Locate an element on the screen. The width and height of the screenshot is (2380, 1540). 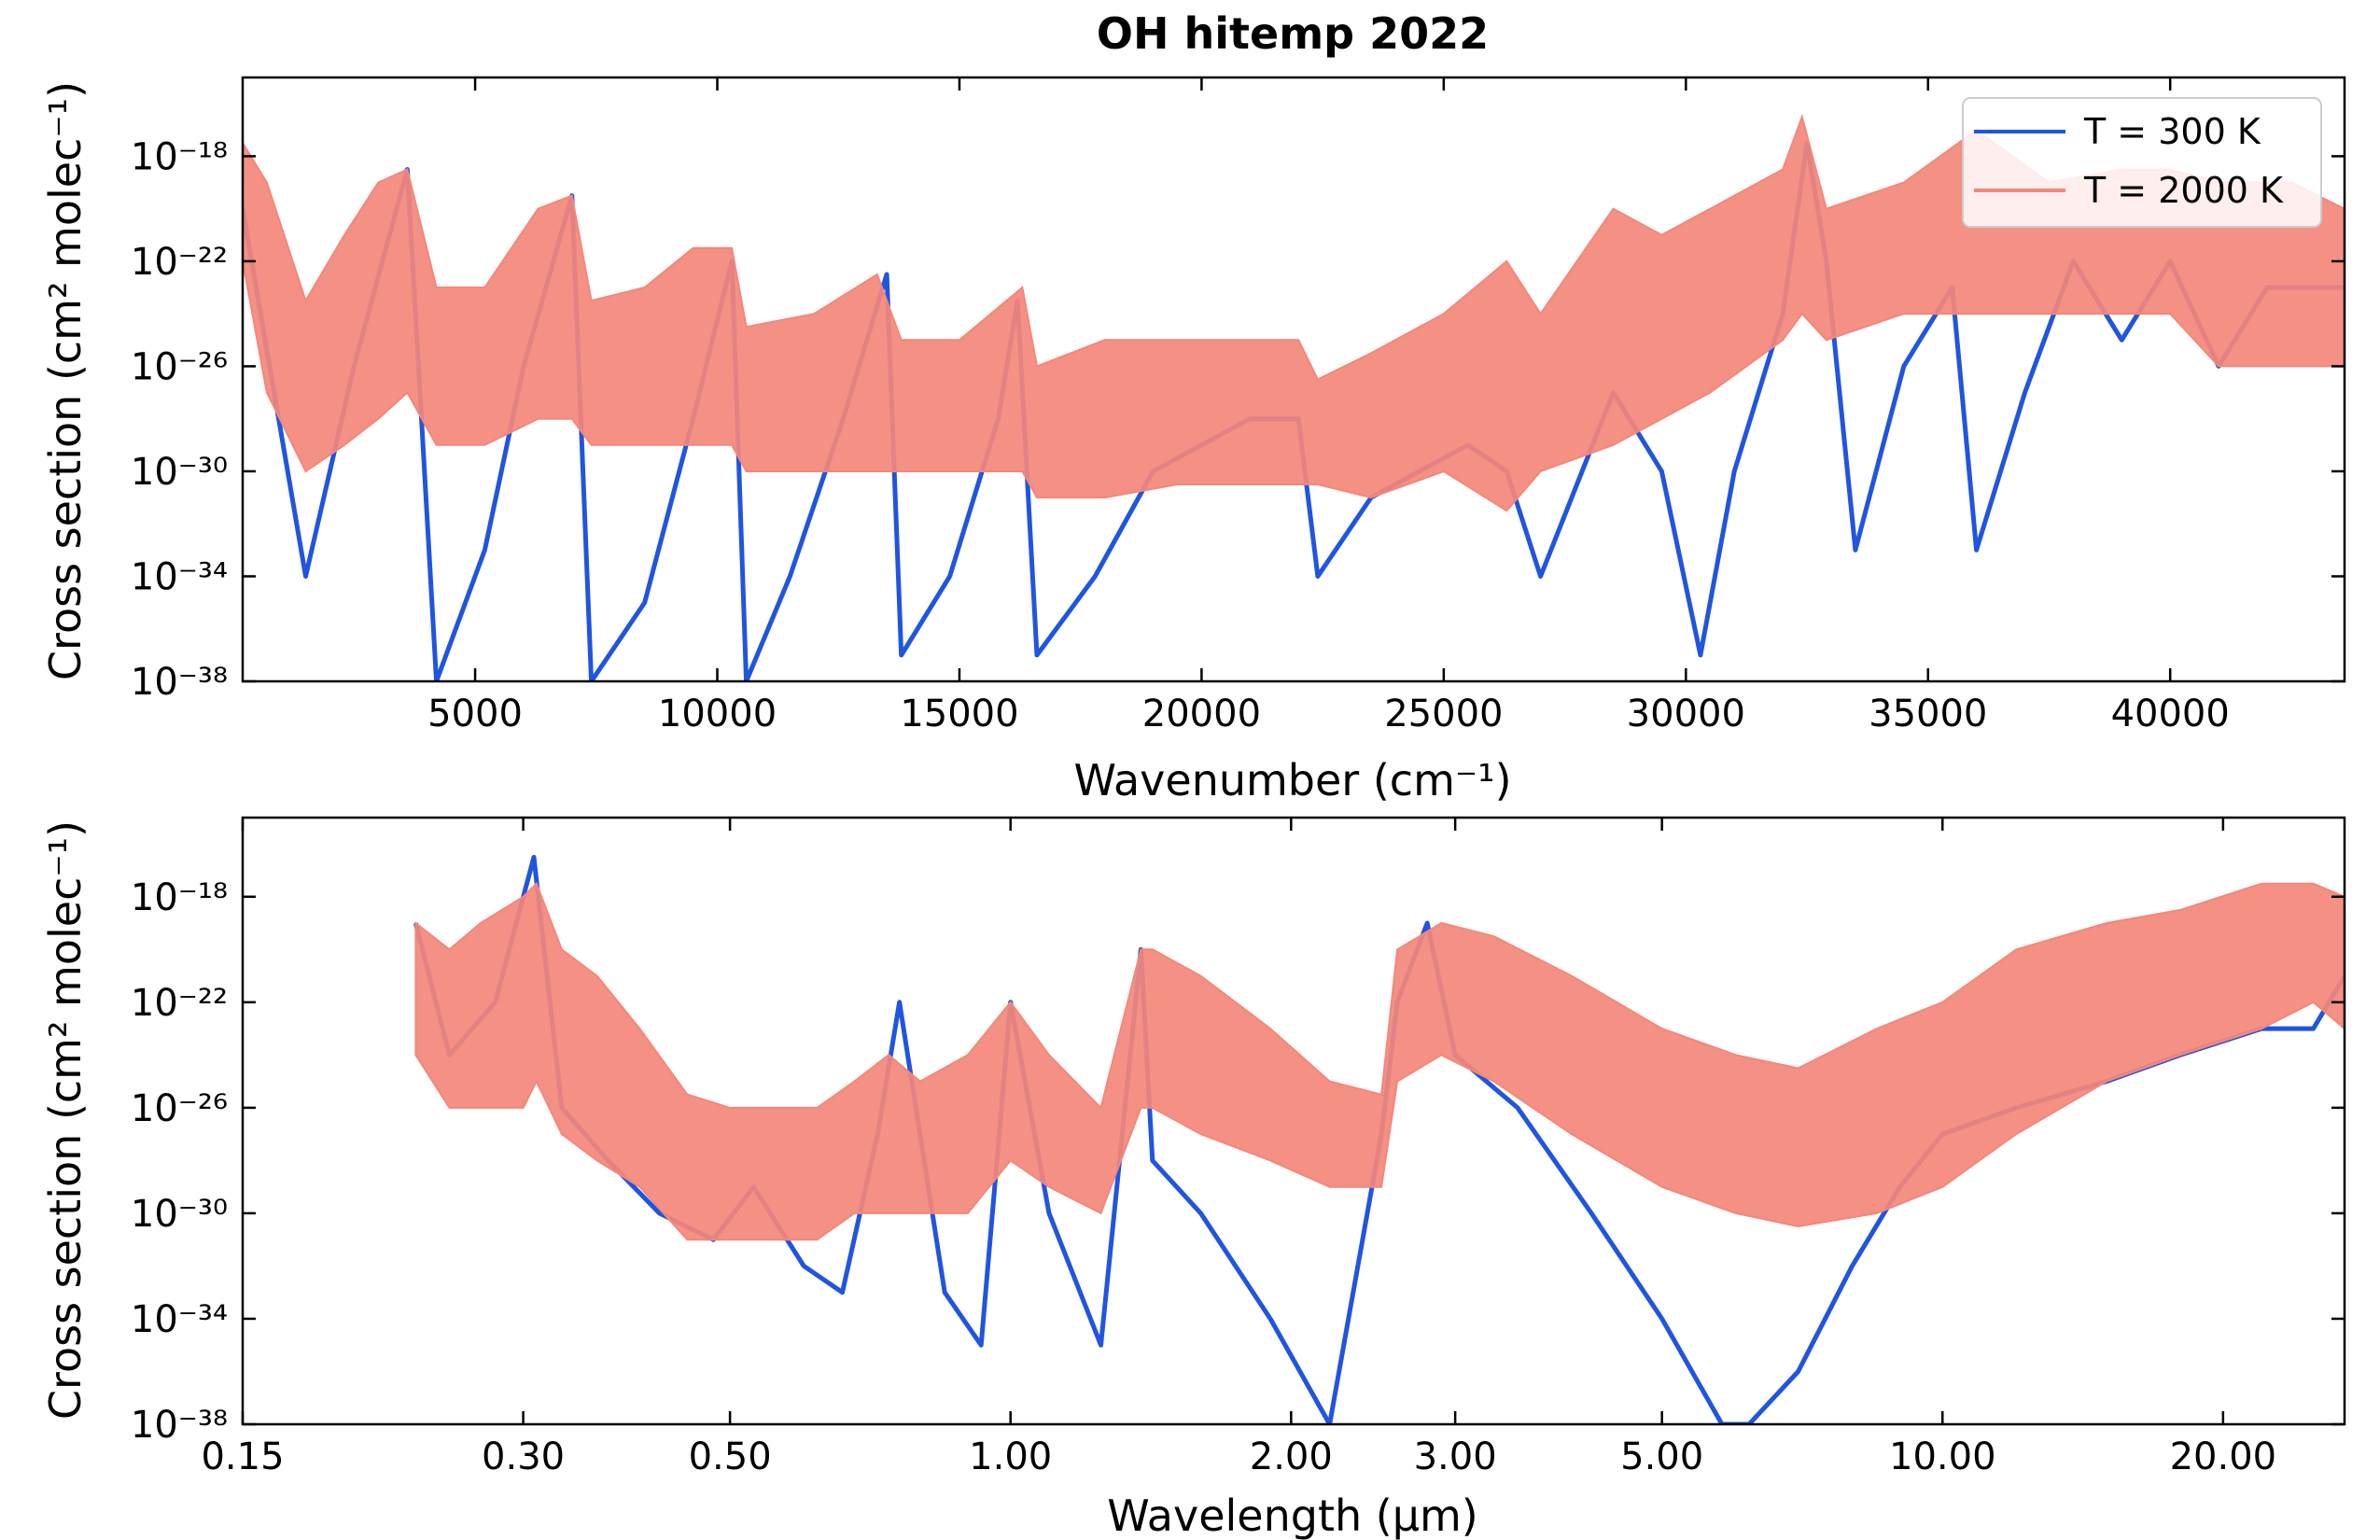
y-axis-label-wavenumber: Cross section (cm² molec⁻¹) is located at coordinates (65, 380).